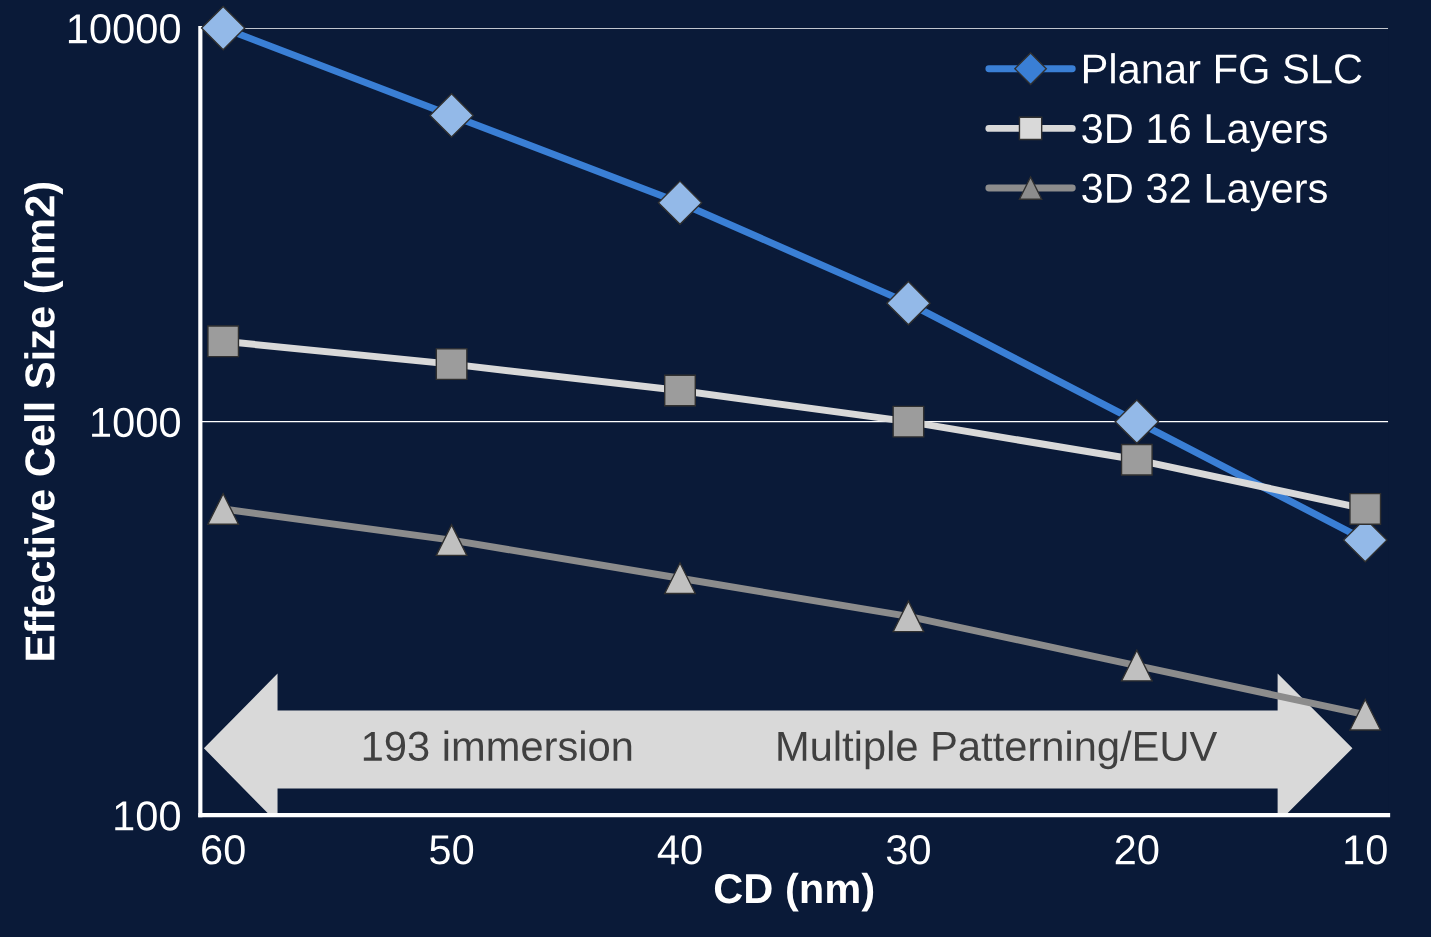 The image size is (1431, 937). Describe the element at coordinates (908, 850) in the screenshot. I see `x-tick-label: 30` at that location.